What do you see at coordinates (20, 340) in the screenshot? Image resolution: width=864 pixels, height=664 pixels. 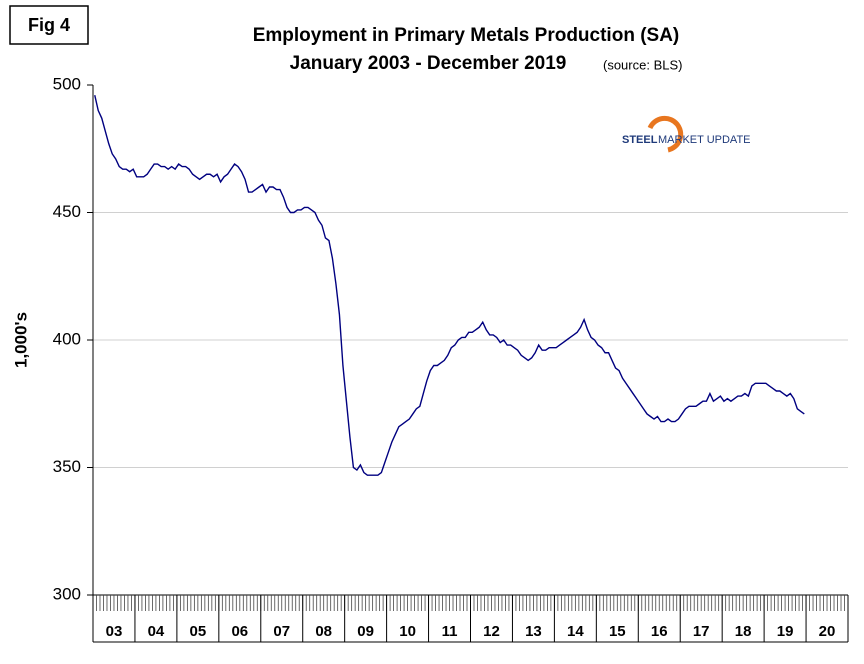 I see `y-axis-label: 1,000's` at bounding box center [20, 340].